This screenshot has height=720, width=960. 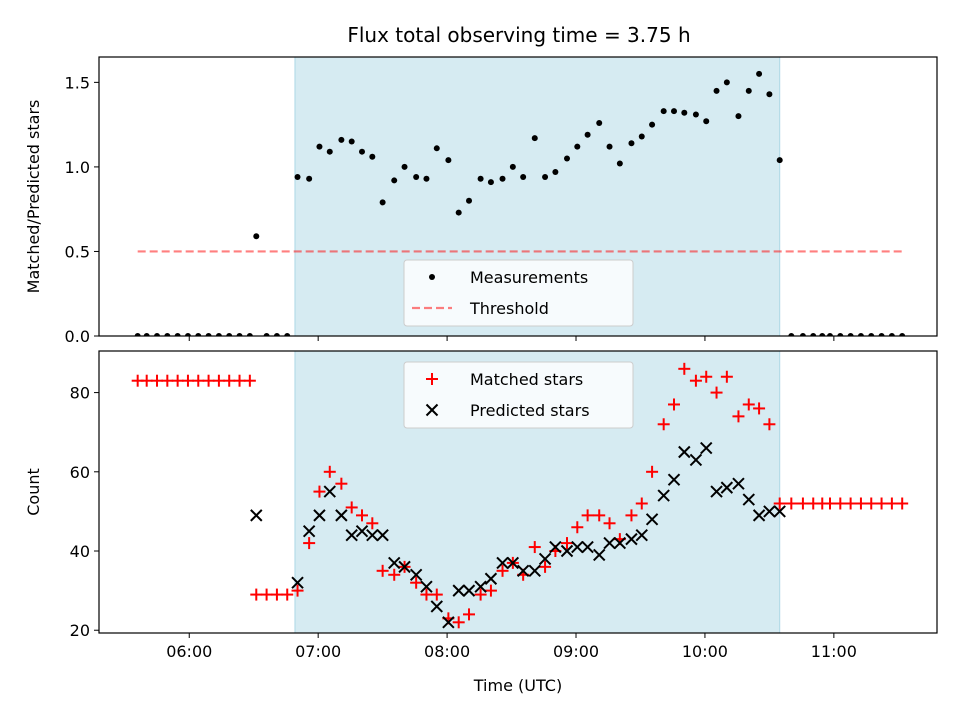 I want to click on x-tick-label: 09:00, so click(x=576, y=651).